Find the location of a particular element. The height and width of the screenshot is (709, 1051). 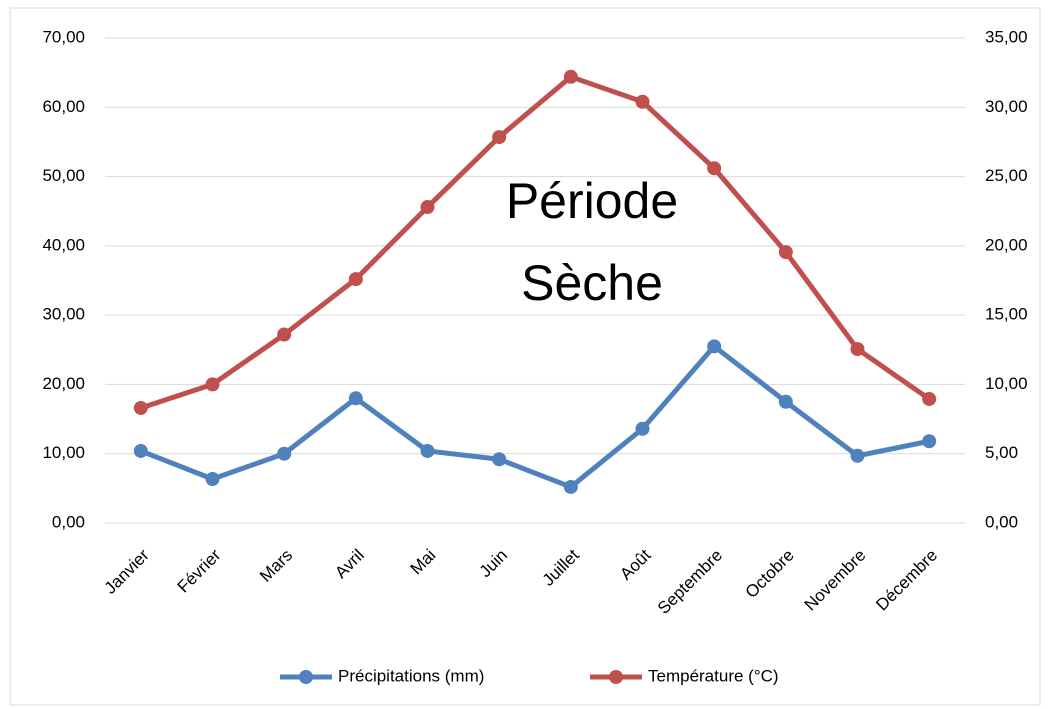

y2-tick-label: 10,00 is located at coordinates (1006, 383).